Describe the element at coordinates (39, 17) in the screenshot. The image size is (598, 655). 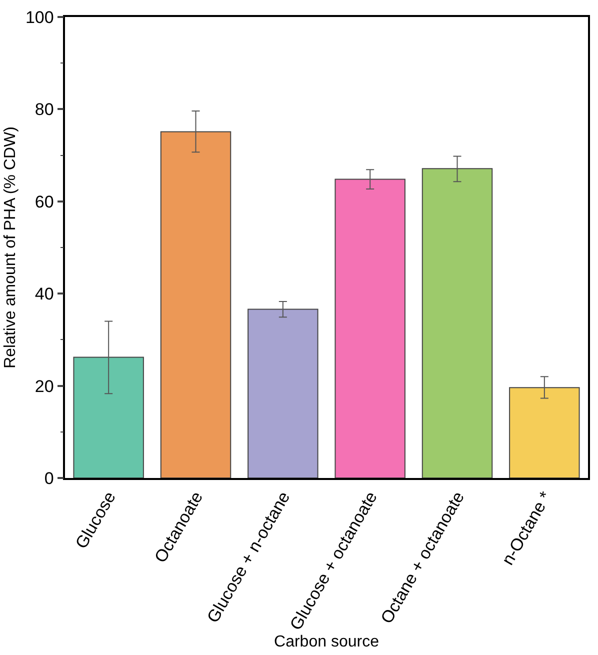
I see `y-tick-label: 100` at that location.